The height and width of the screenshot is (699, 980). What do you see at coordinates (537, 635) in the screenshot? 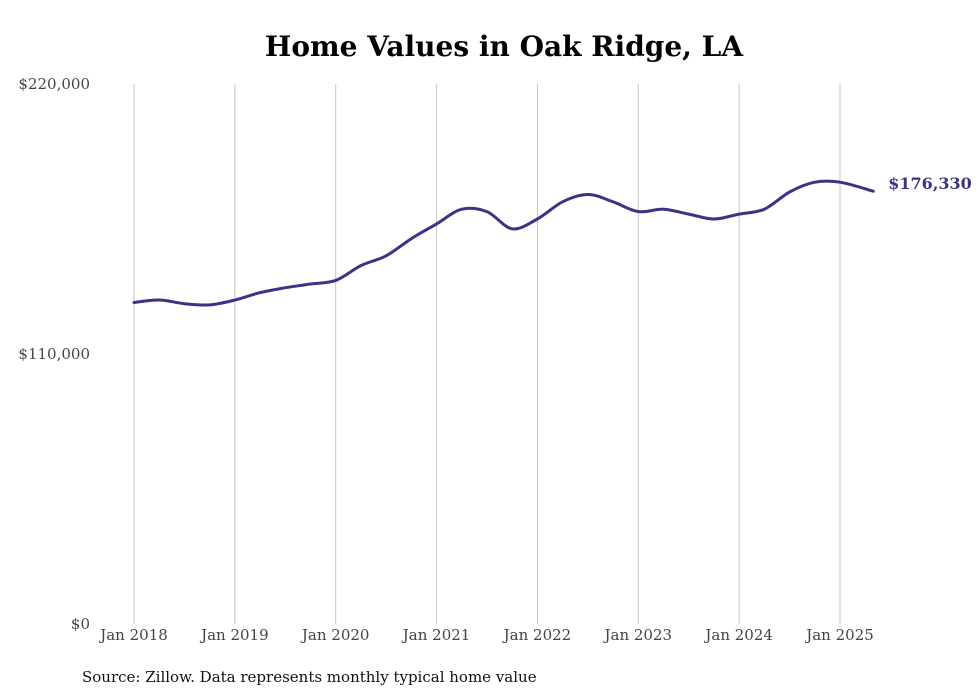
I see `x-tick-label: Jan 2022` at bounding box center [537, 635].